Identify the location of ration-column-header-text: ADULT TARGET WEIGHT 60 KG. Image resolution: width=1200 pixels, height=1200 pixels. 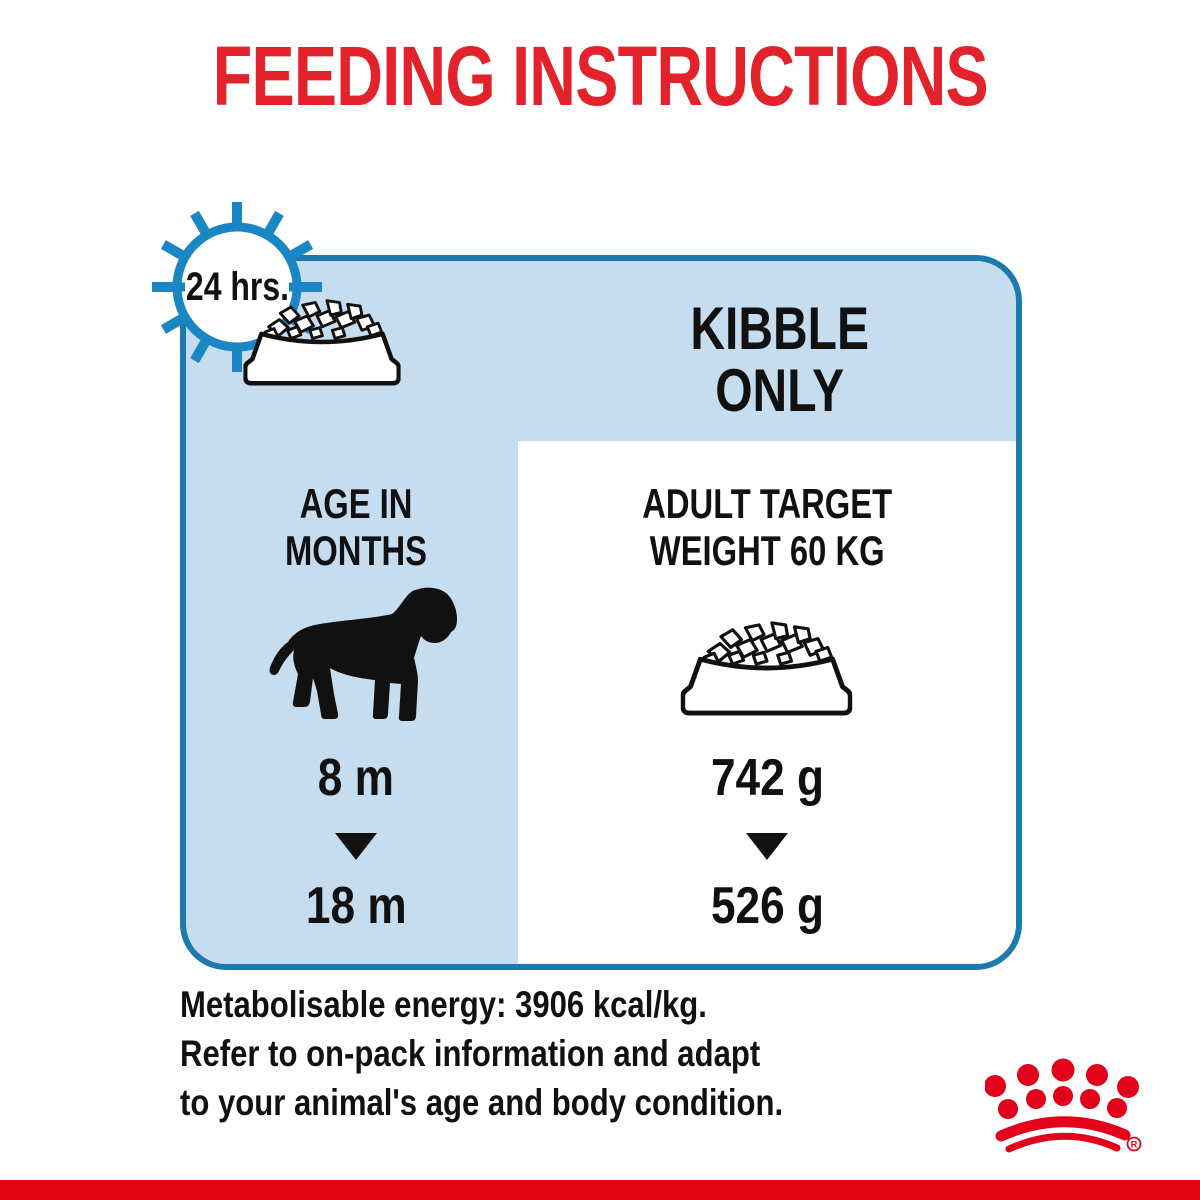
(767, 527).